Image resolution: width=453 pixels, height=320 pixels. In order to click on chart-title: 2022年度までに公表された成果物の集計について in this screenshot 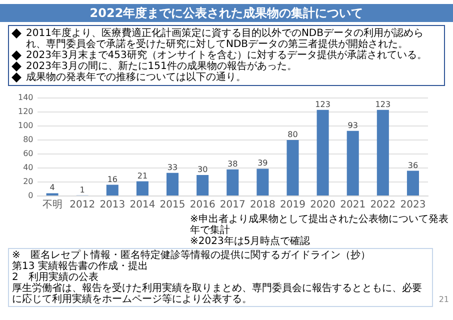, I will do `click(226, 13)`.